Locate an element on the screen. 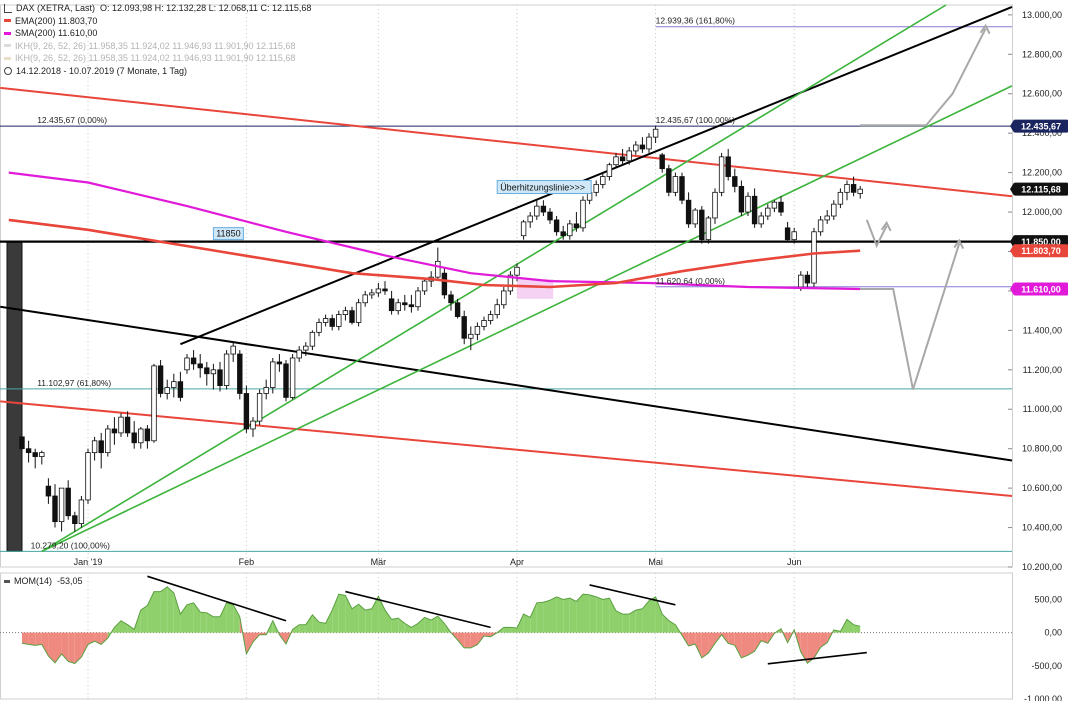 The width and height of the screenshot is (1069, 706). y-tick-label: 10.200,00 is located at coordinates (1042, 567).